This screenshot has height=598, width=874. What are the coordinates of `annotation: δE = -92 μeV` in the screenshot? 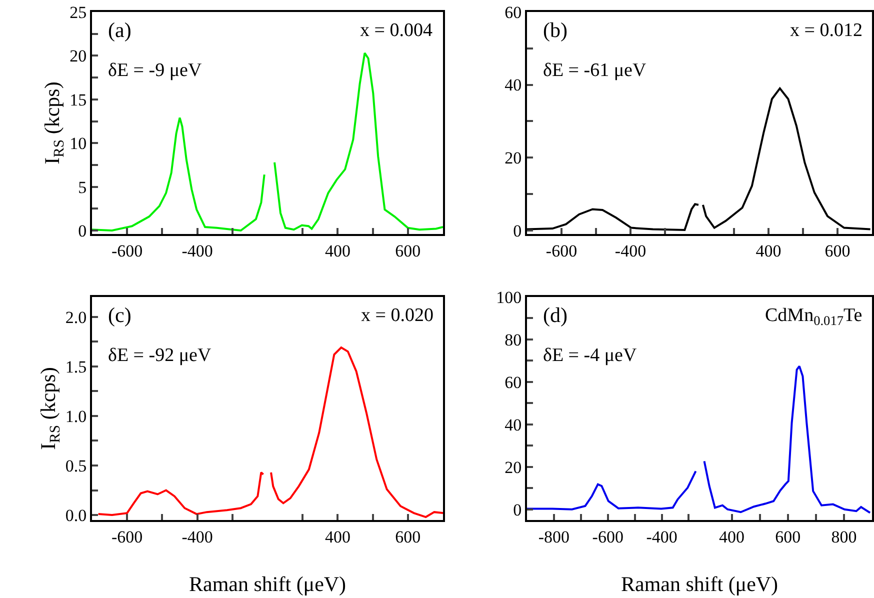 It's located at (160, 355).